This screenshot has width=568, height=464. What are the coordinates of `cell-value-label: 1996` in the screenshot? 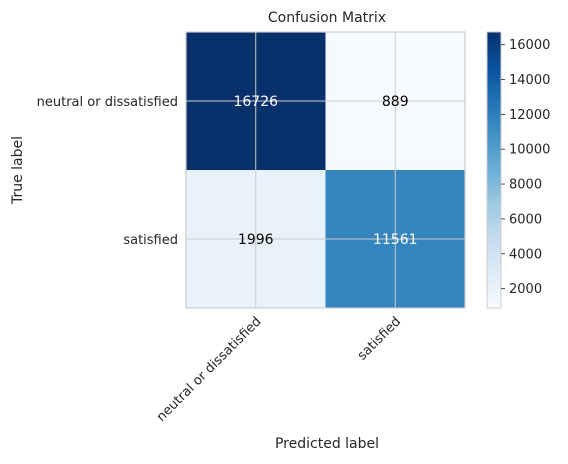 It's located at (256, 240).